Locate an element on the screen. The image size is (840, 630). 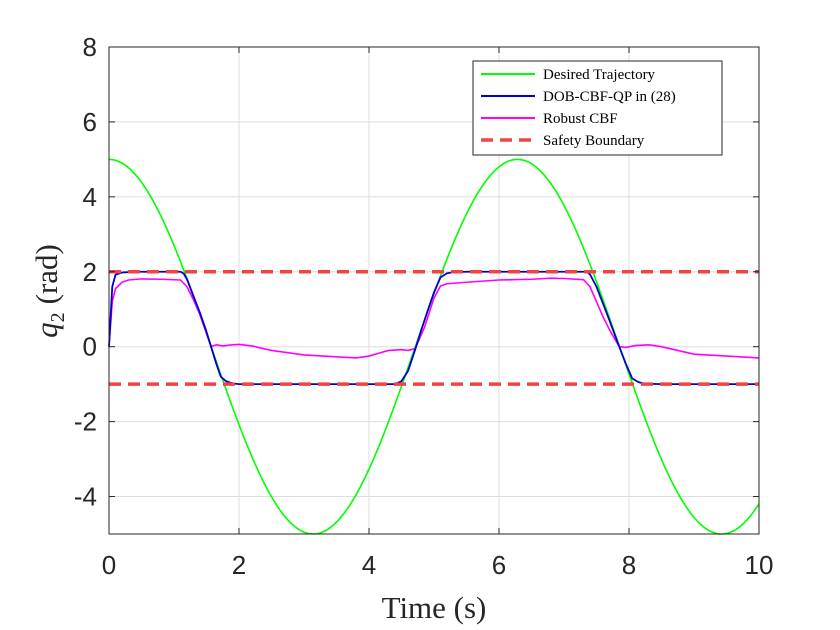
y-tick-label: -2 is located at coordinates (85, 422).